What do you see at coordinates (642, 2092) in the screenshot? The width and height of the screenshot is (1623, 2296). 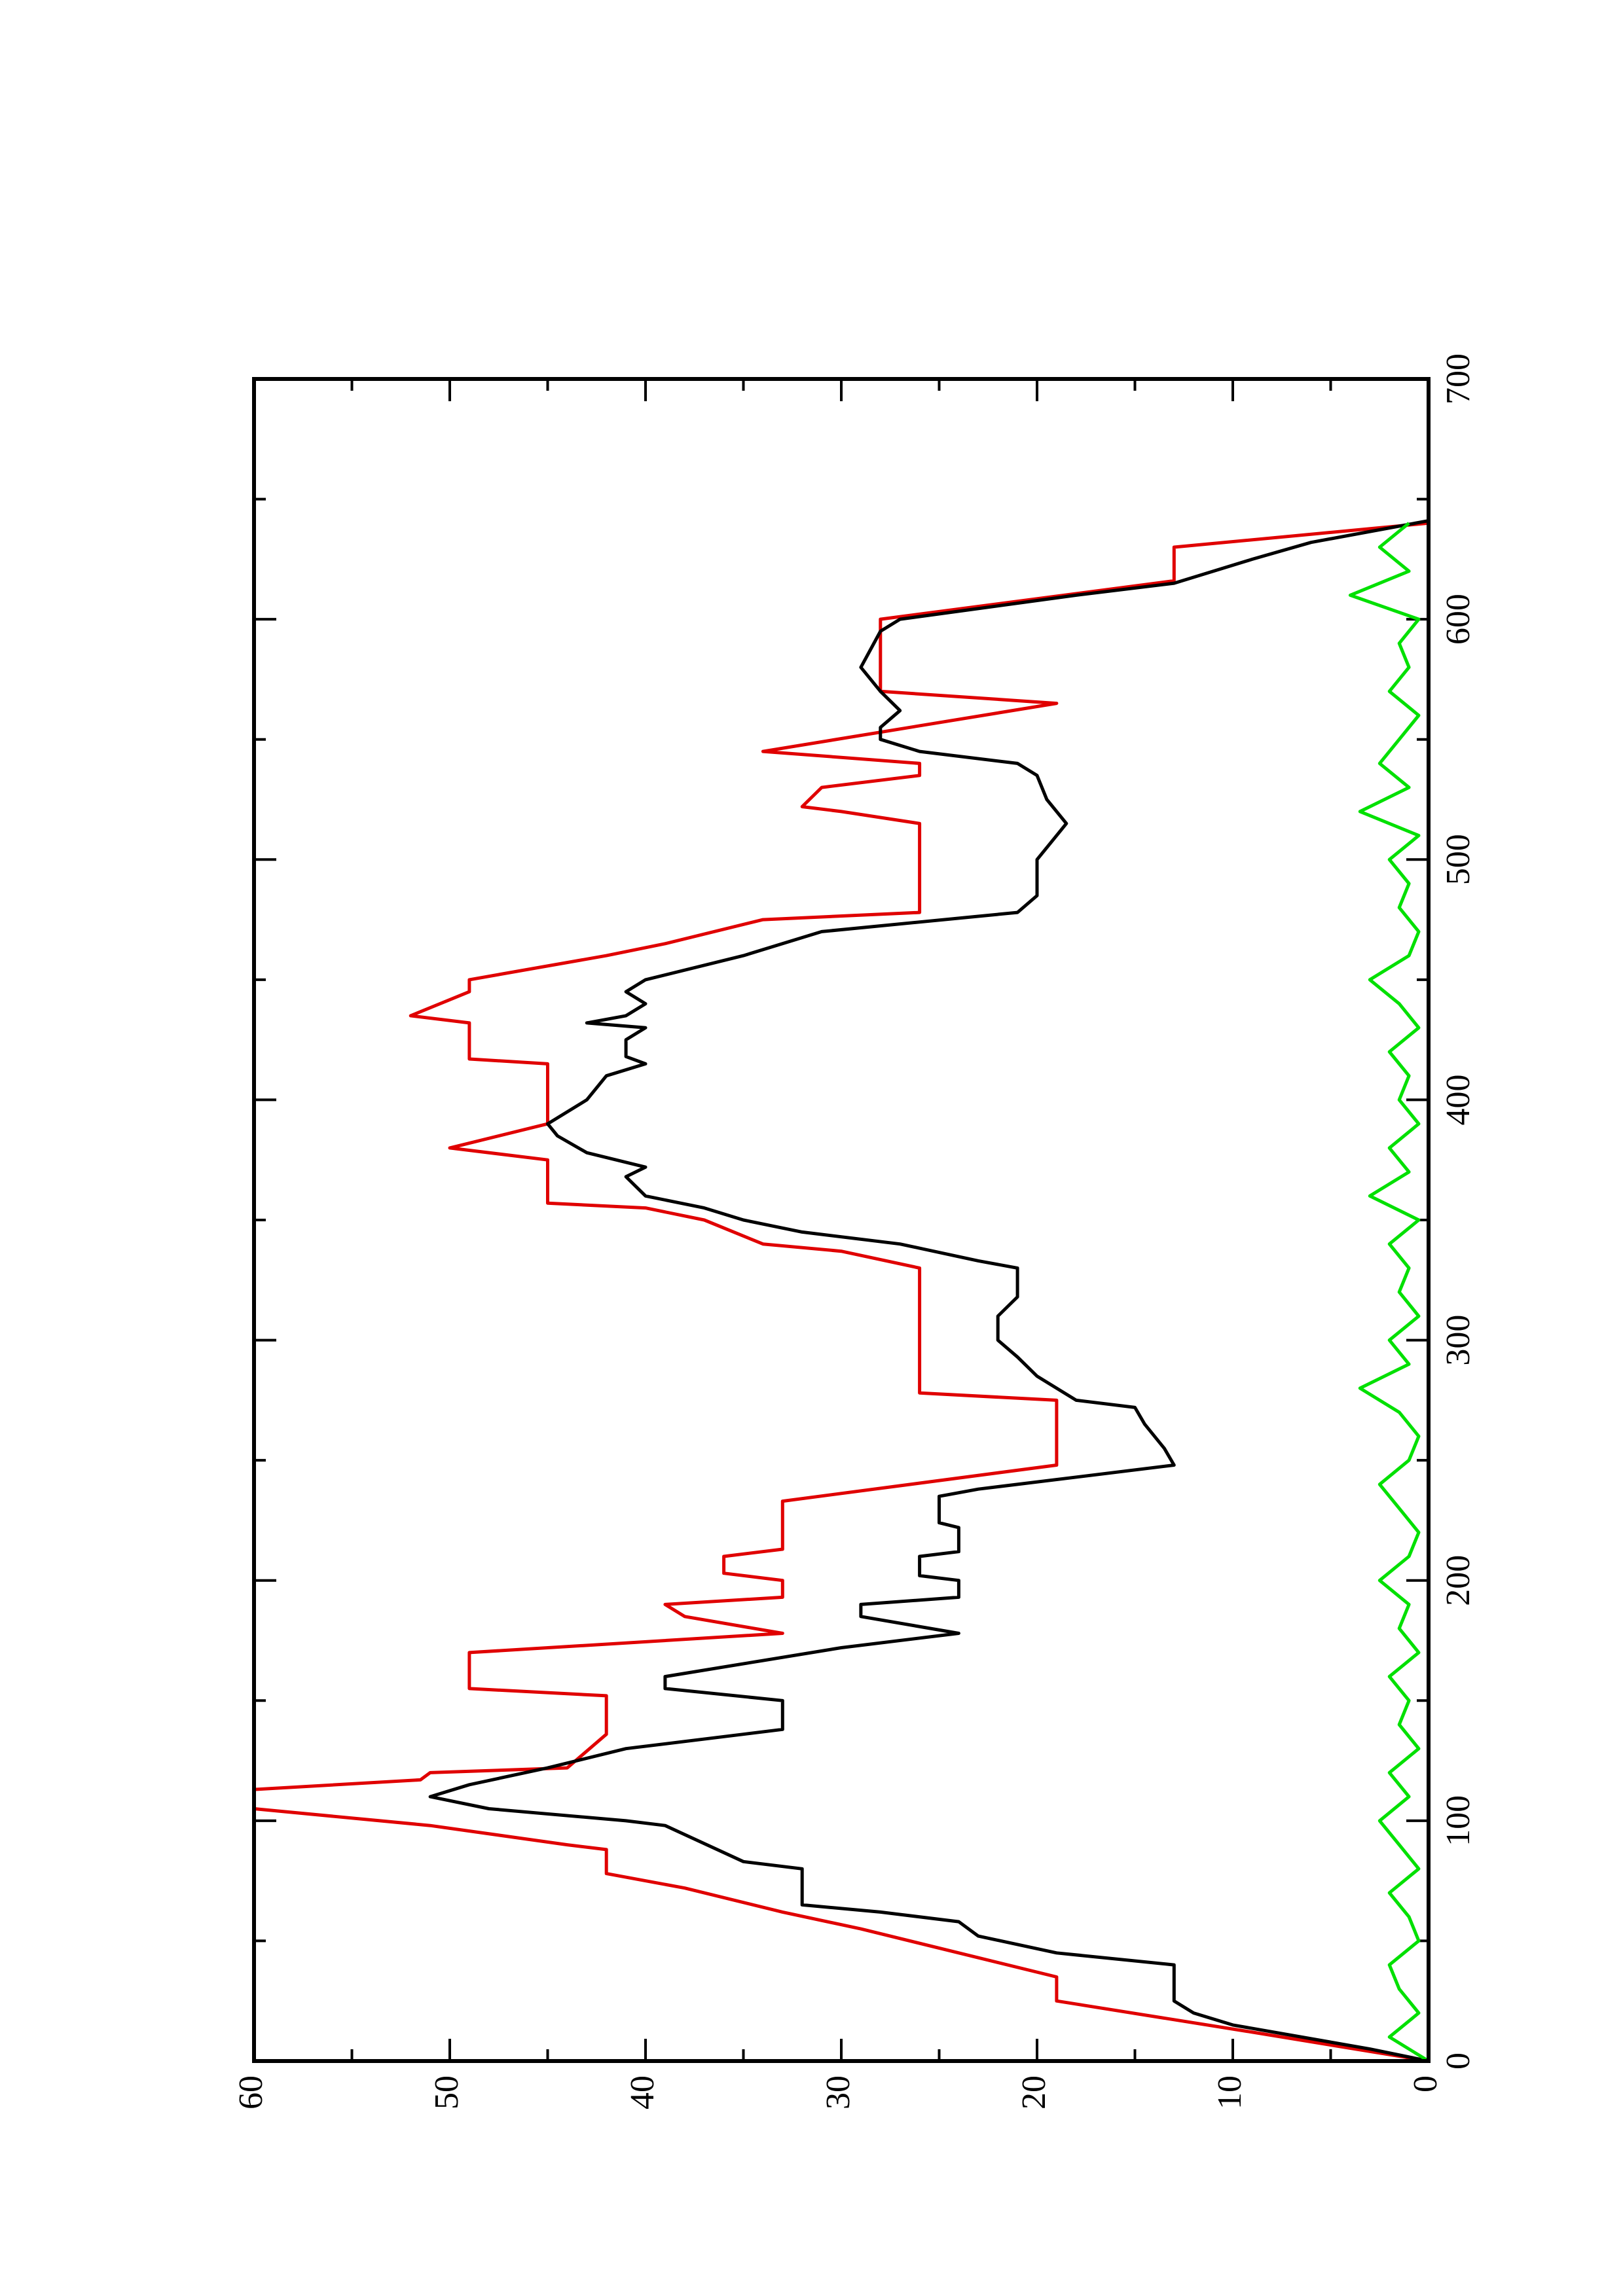 I see `y-tick-label: 40` at bounding box center [642, 2092].